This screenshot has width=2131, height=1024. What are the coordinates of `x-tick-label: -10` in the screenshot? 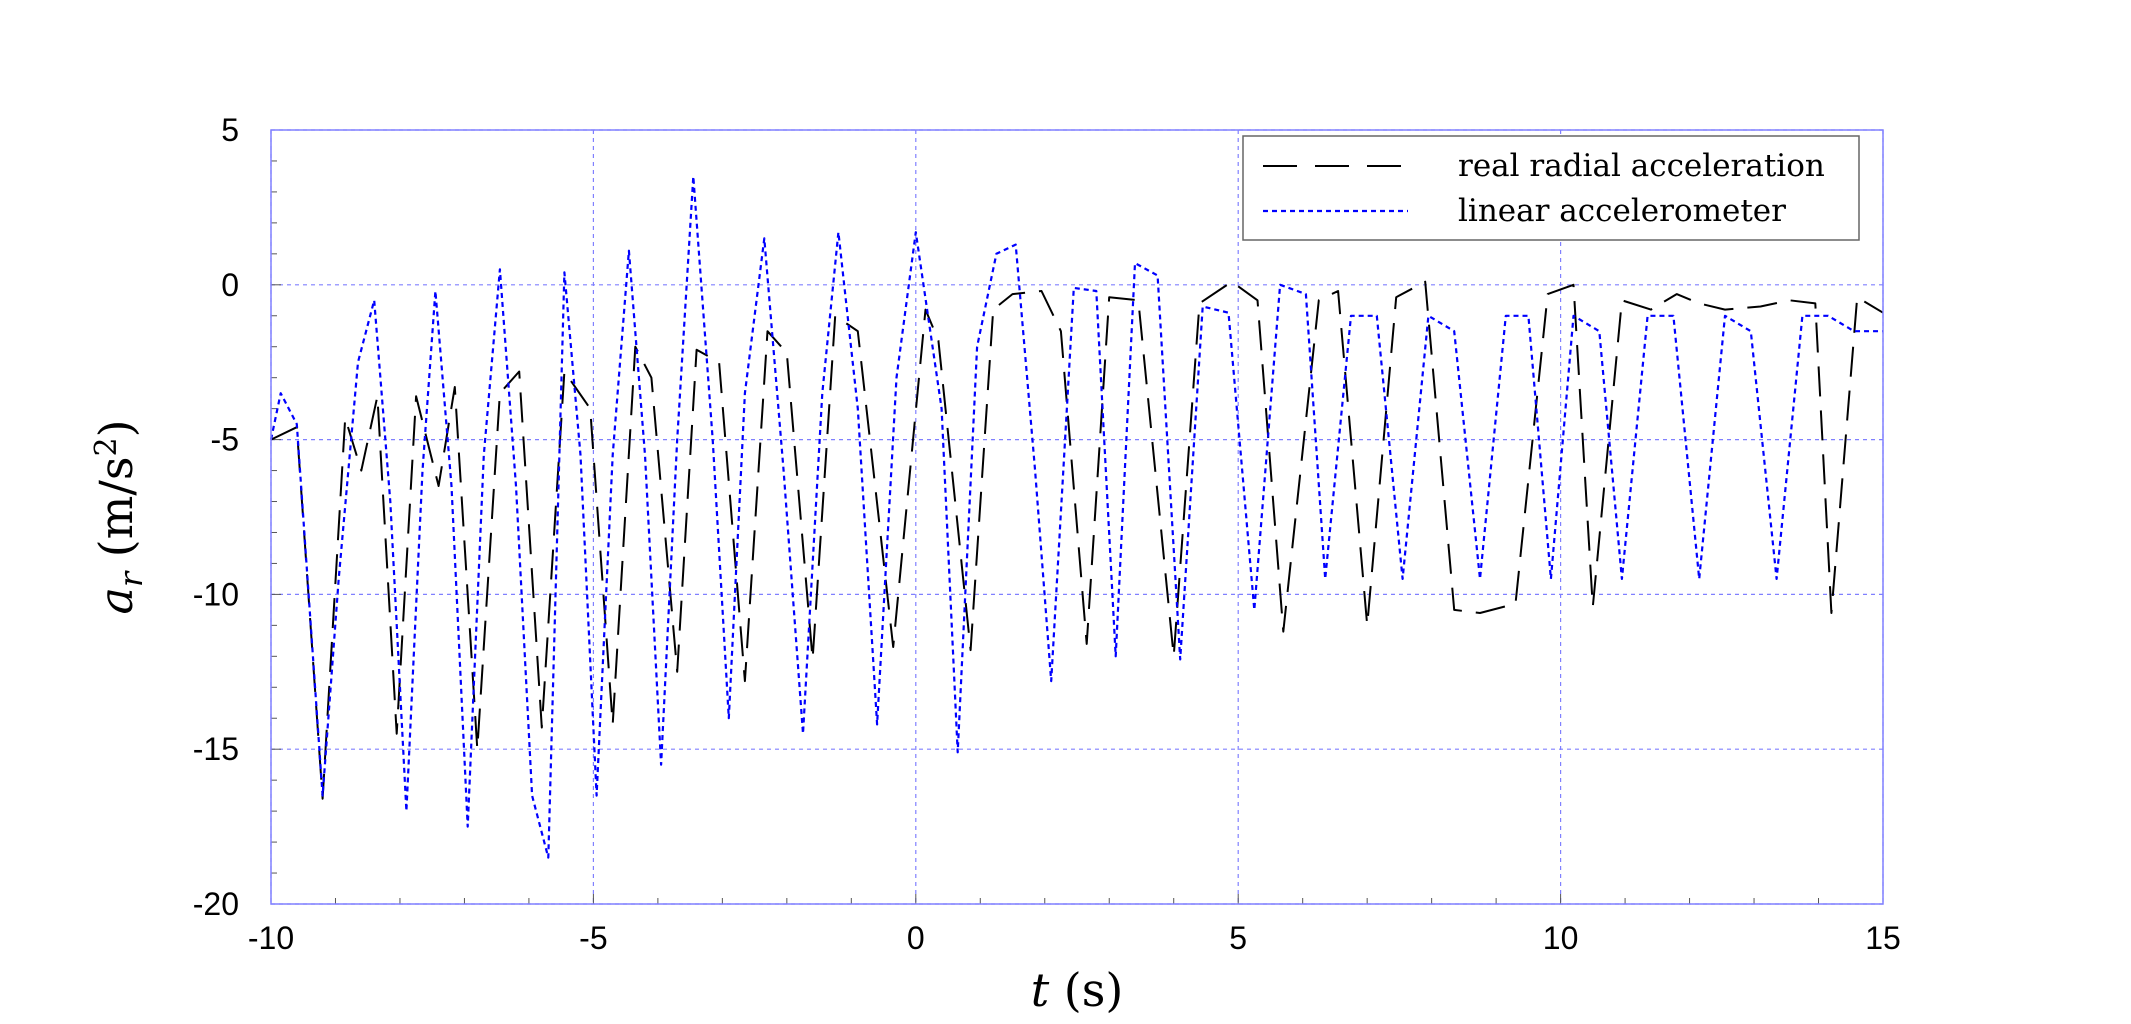 It's located at (271, 938).